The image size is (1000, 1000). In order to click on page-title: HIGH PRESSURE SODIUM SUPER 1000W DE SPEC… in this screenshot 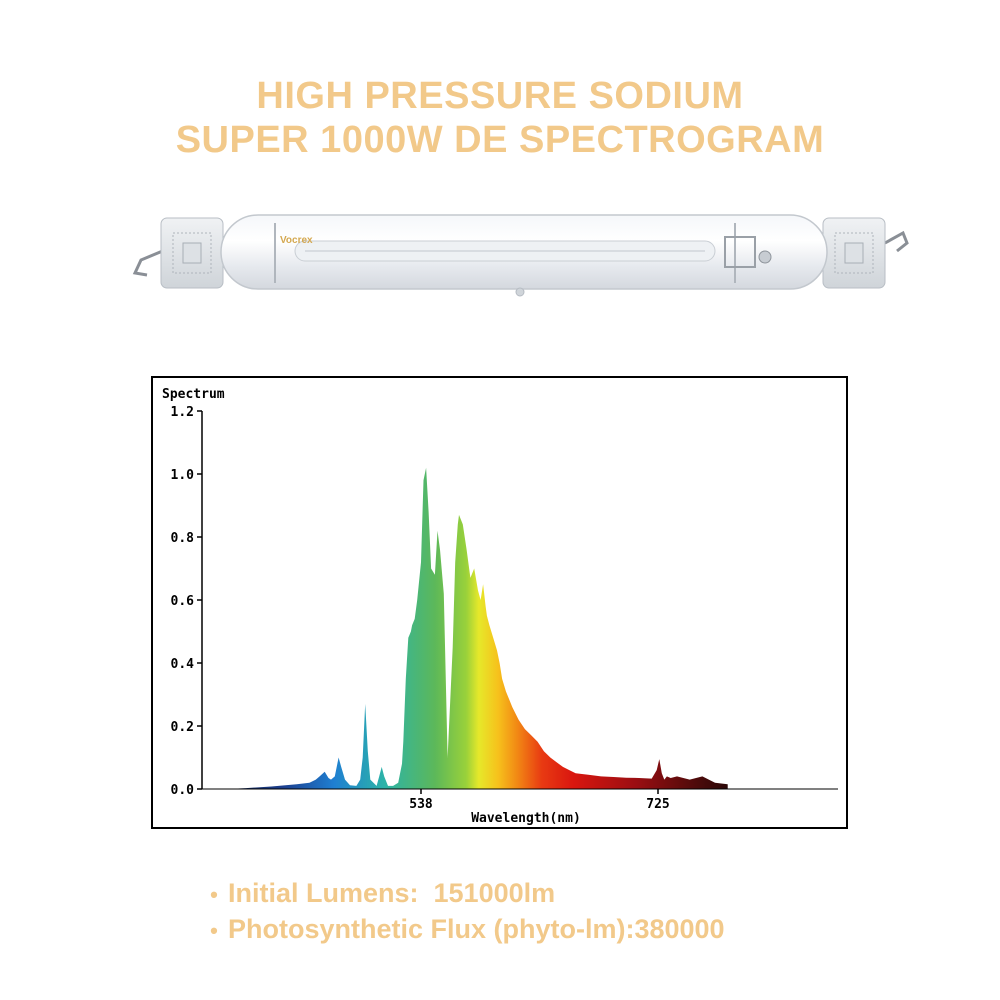, I will do `click(500, 118)`.